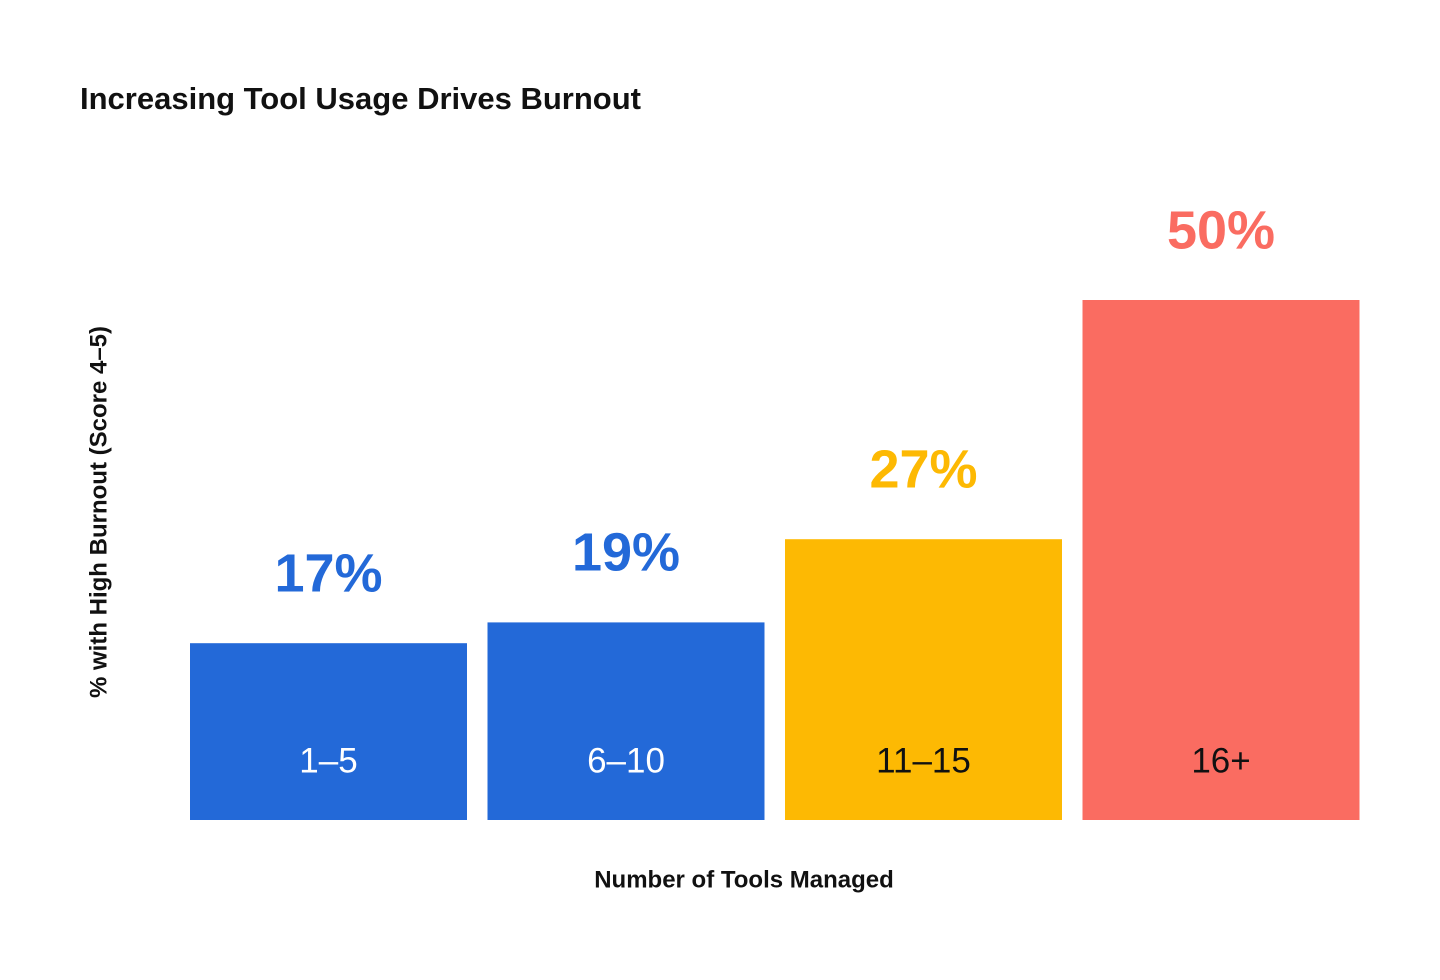  Describe the element at coordinates (923, 760) in the screenshot. I see `category-label: 11–15` at that location.